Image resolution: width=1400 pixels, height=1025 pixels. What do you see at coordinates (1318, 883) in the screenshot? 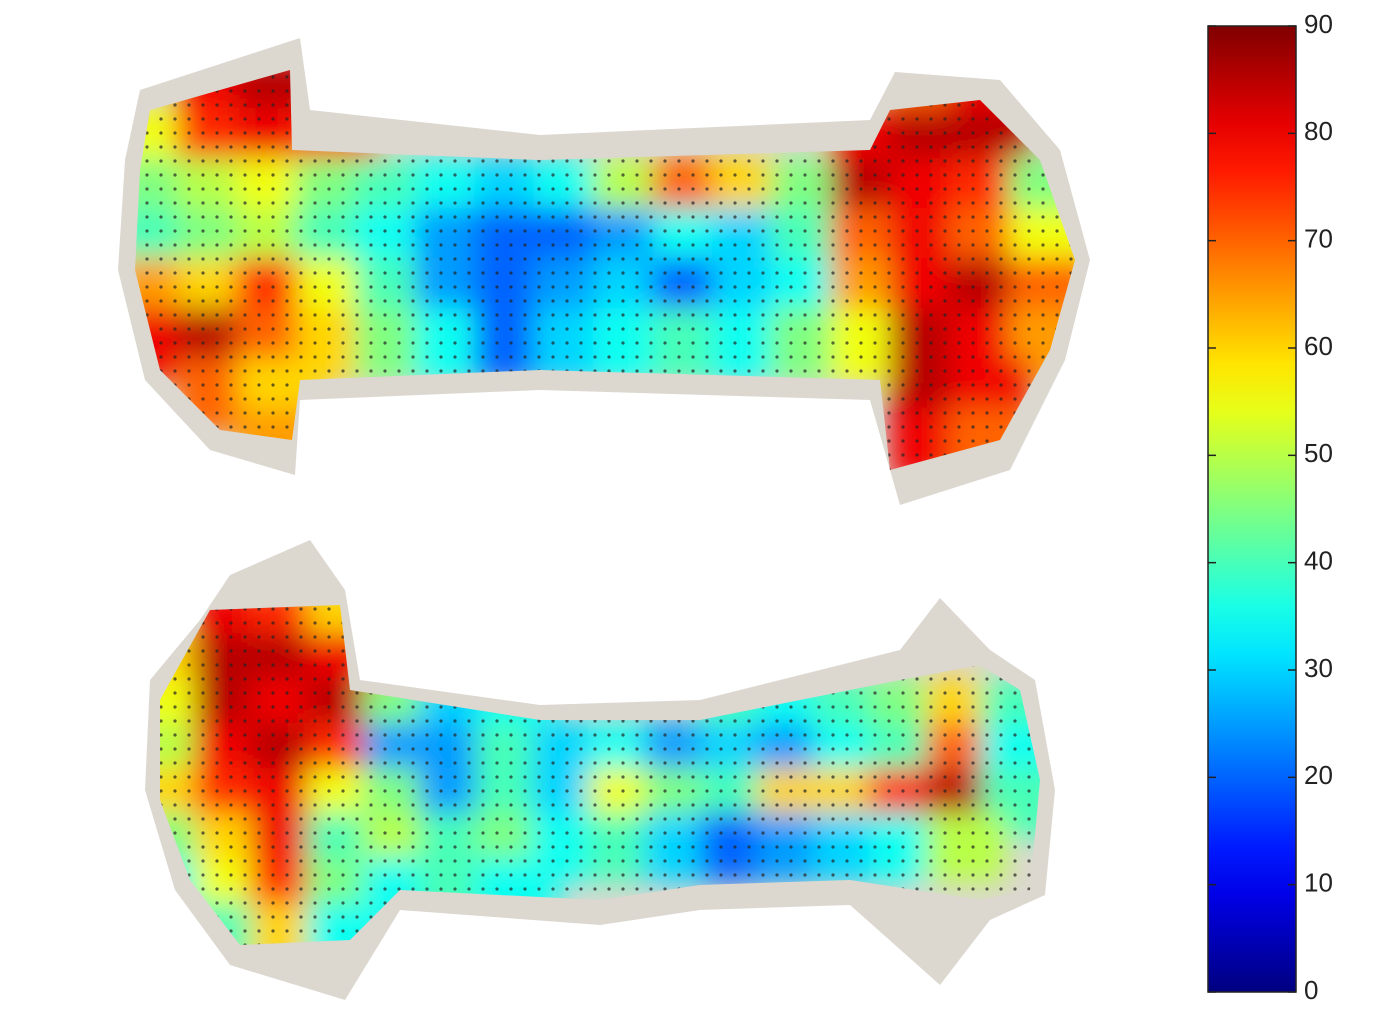
I see `tick-label: 10` at bounding box center [1318, 883].